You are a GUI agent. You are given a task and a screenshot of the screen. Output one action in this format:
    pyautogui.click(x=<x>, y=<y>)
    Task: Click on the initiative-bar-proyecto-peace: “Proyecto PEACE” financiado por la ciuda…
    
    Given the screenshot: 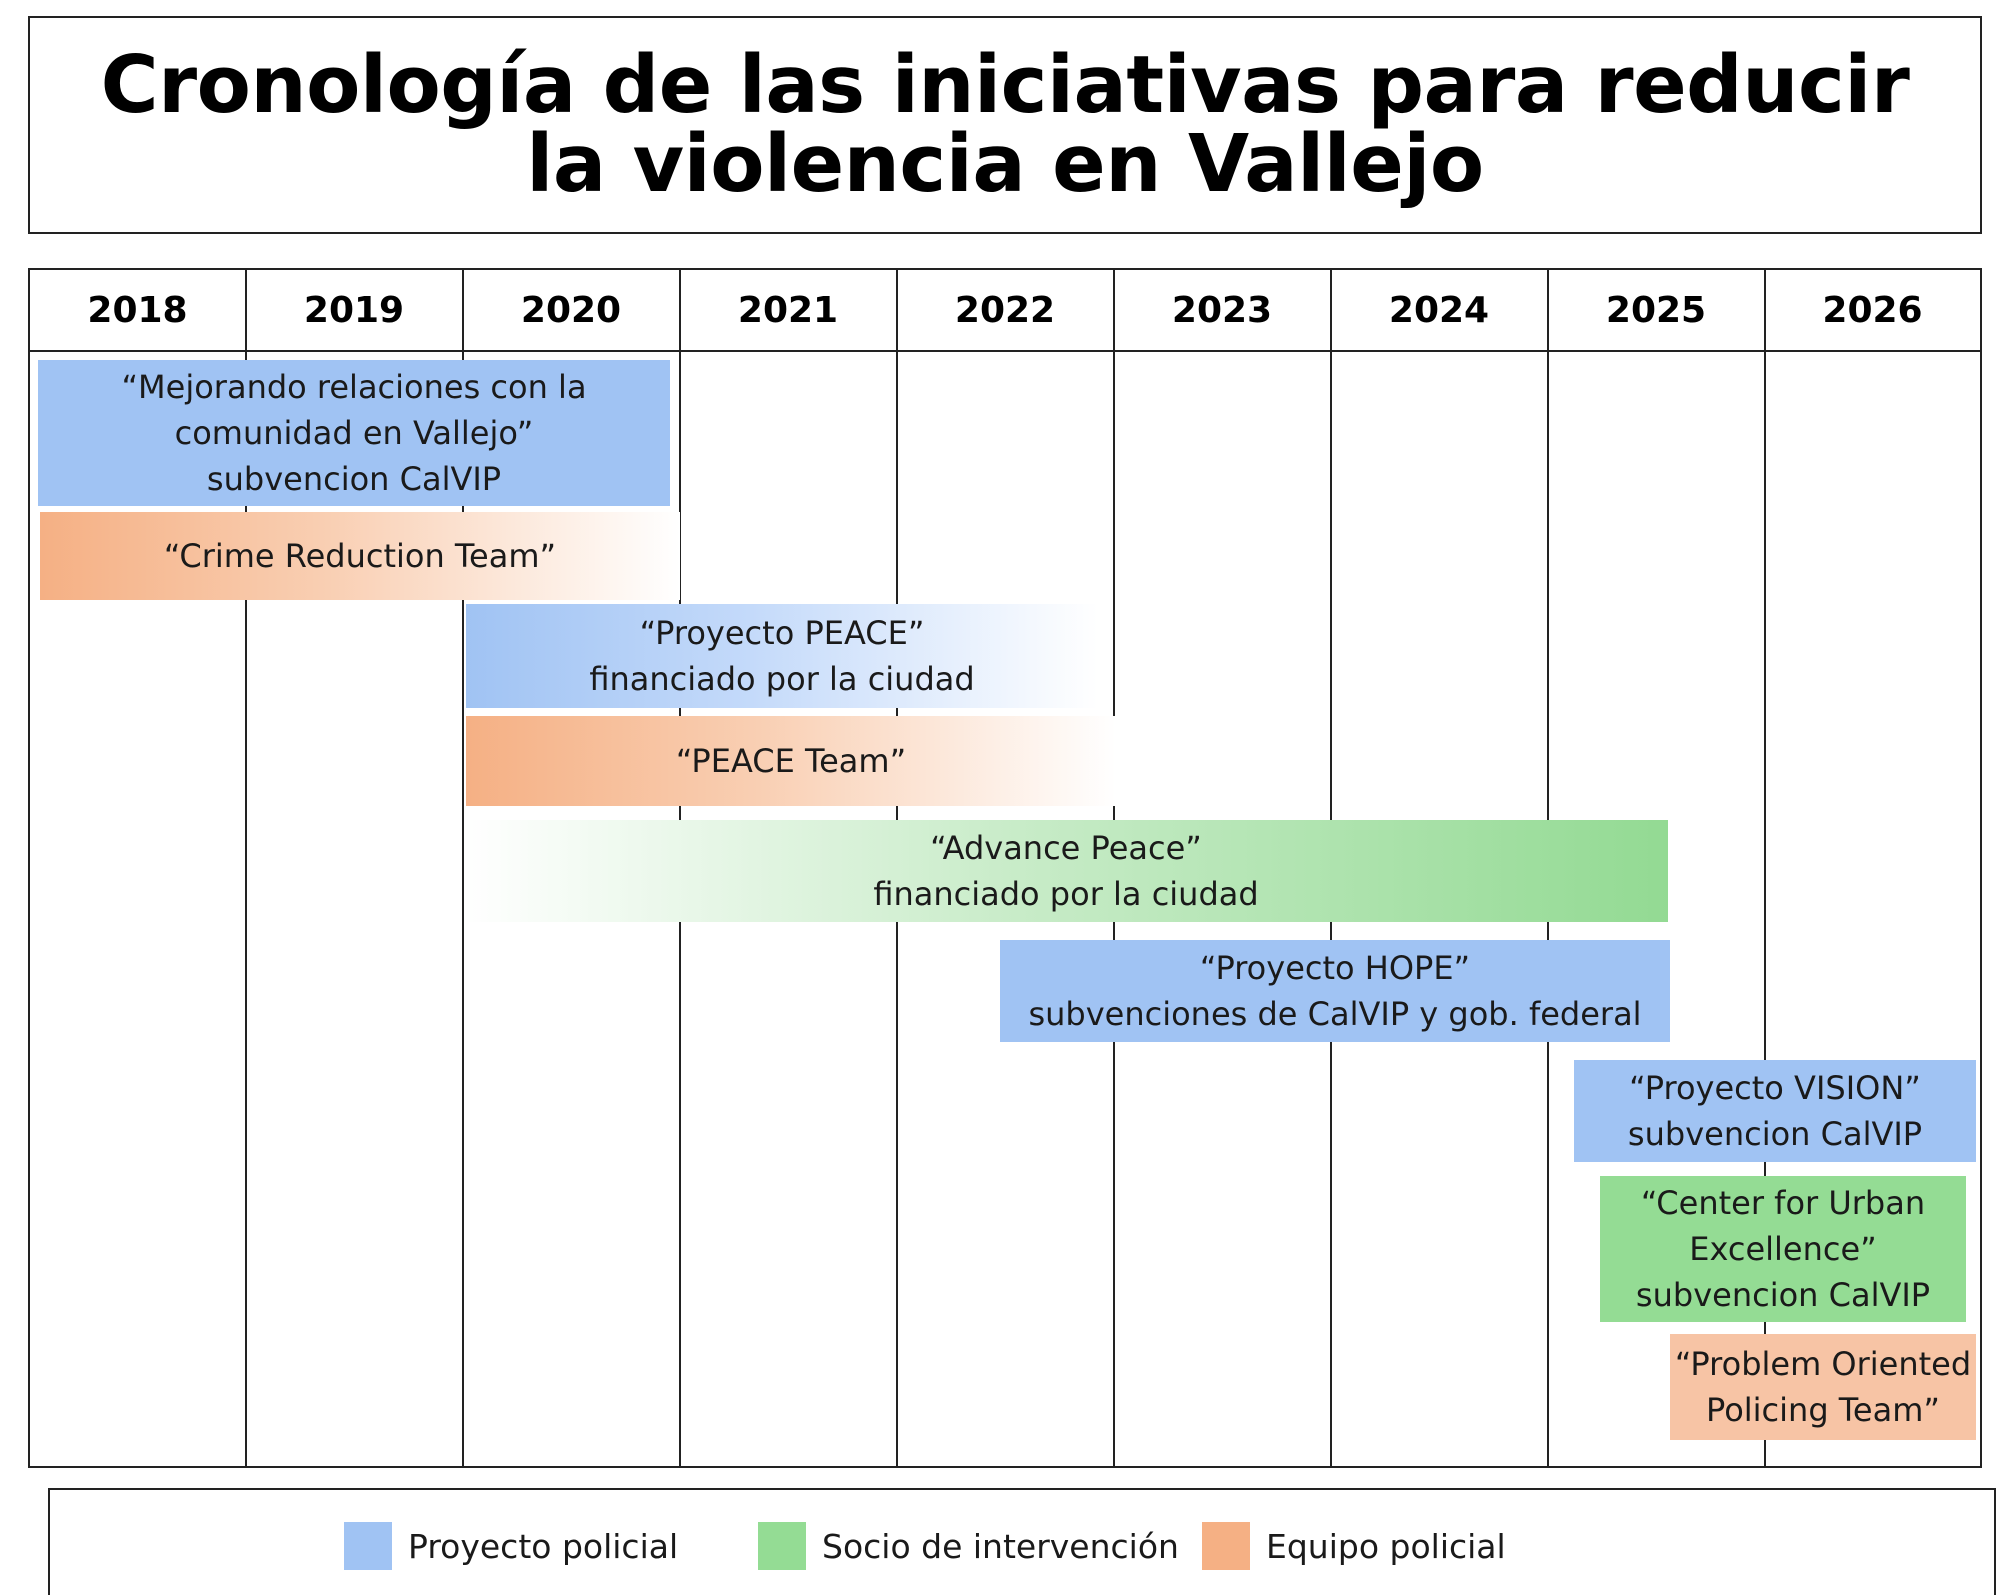 What is the action you would take?
    pyautogui.click(x=782, y=656)
    